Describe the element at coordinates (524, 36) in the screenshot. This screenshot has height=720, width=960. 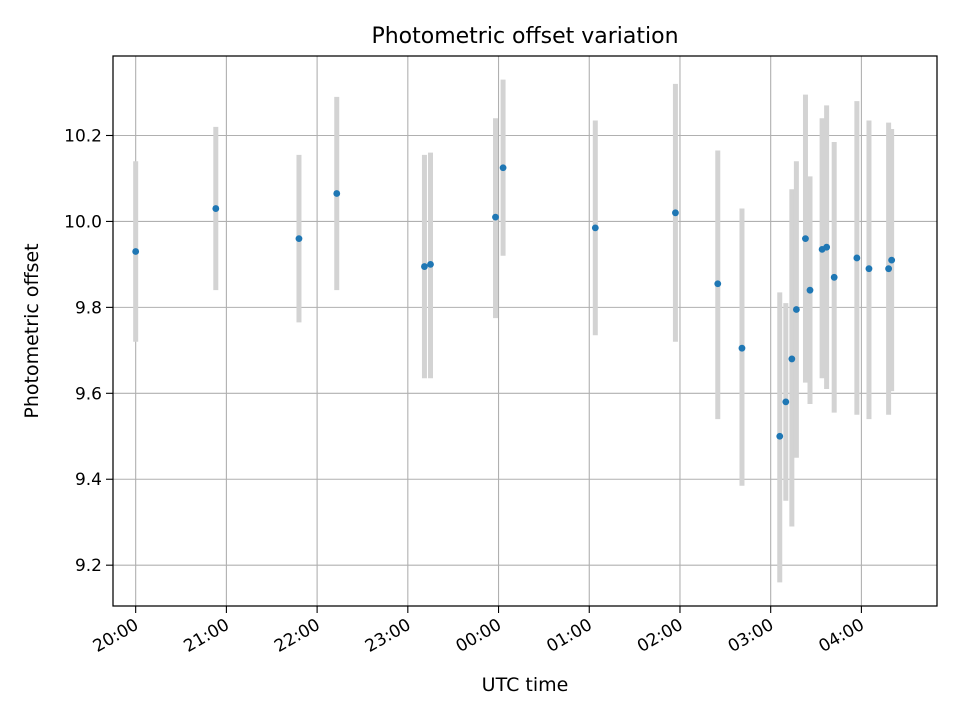
I see `chart-title: Photometric offset variation` at that location.